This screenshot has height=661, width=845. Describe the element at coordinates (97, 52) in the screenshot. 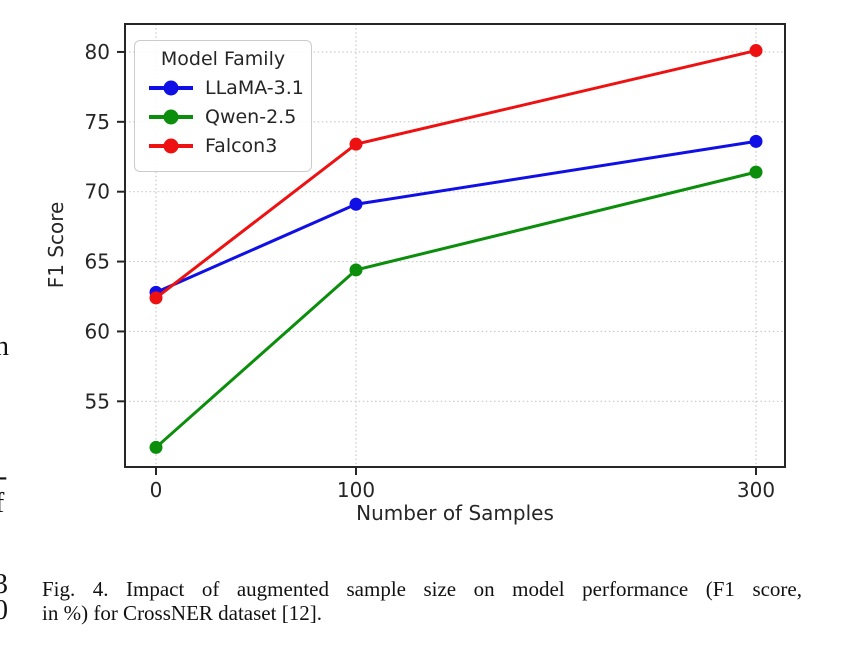

I see `y-tick-label: 80` at that location.